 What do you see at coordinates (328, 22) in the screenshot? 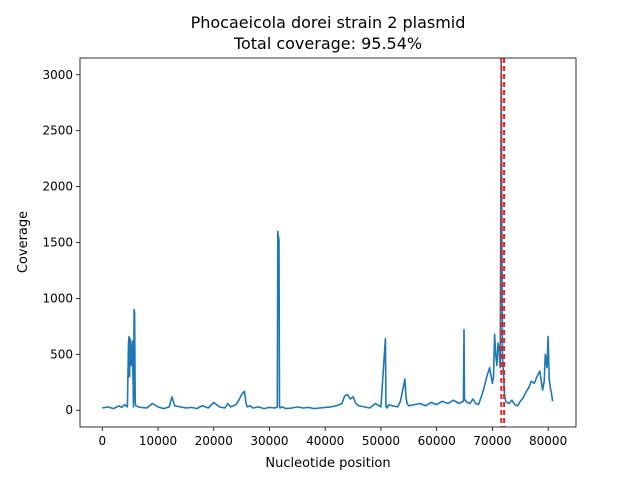
I see `chart-title: Phocaeicola dorei strain 2 plasmid` at bounding box center [328, 22].